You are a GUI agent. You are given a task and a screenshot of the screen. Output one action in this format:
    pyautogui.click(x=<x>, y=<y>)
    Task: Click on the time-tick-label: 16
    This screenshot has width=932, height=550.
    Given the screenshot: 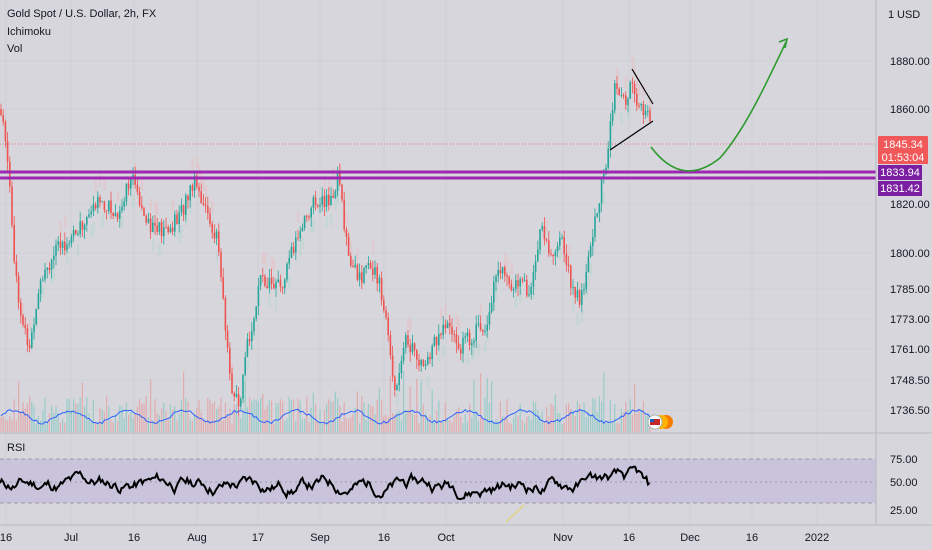 What is the action you would take?
    pyautogui.click(x=629, y=538)
    